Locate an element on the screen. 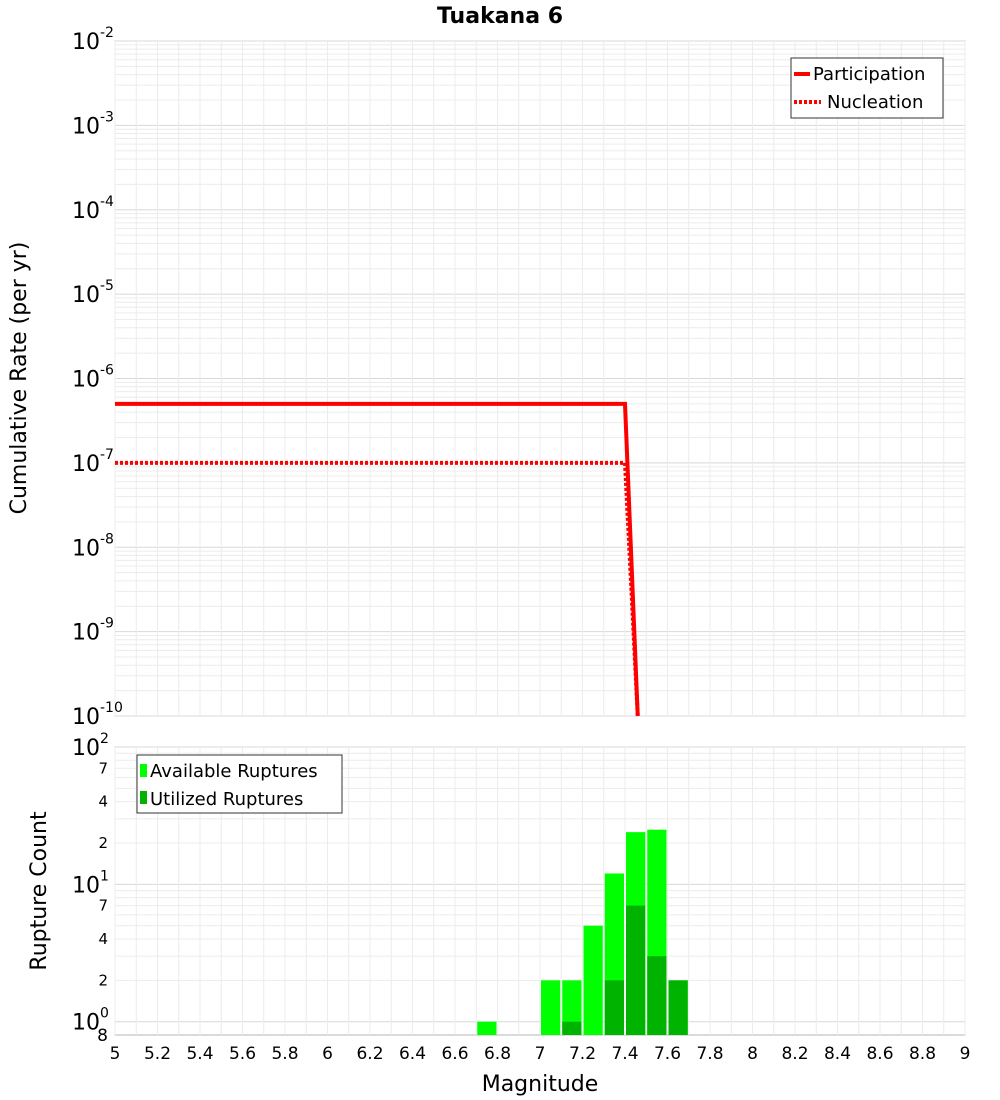 Image resolution: width=1000 pixels, height=1100 pixels. magnitude-tick-label: 8.4 is located at coordinates (837, 1054).